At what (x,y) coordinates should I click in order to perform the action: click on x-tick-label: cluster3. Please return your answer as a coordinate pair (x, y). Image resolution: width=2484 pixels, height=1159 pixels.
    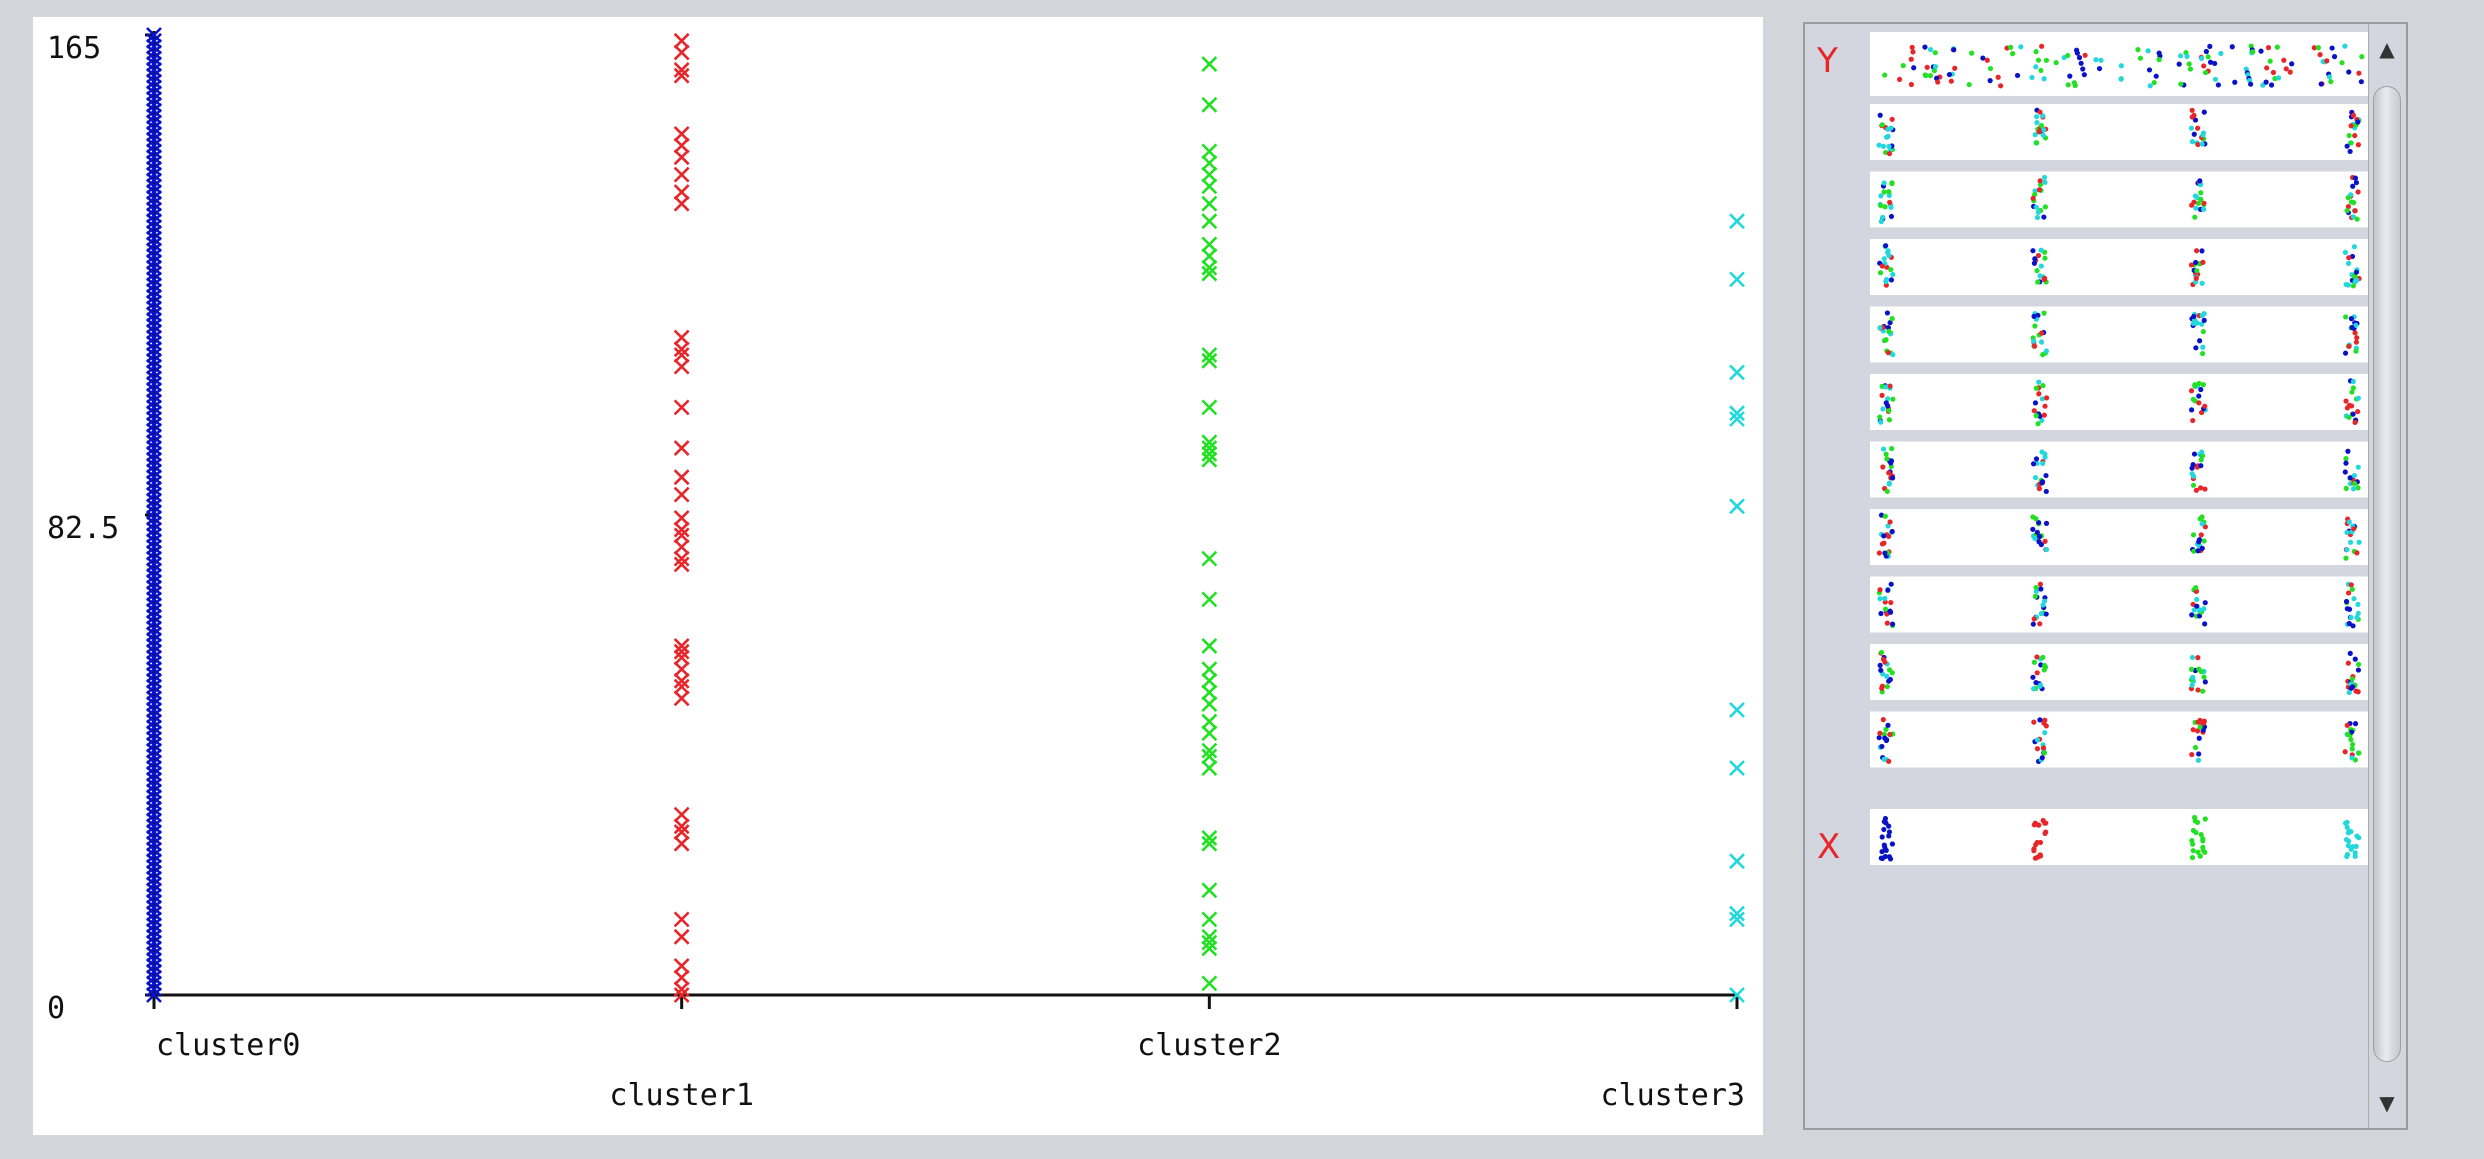
    Looking at the image, I should click on (1673, 1095).